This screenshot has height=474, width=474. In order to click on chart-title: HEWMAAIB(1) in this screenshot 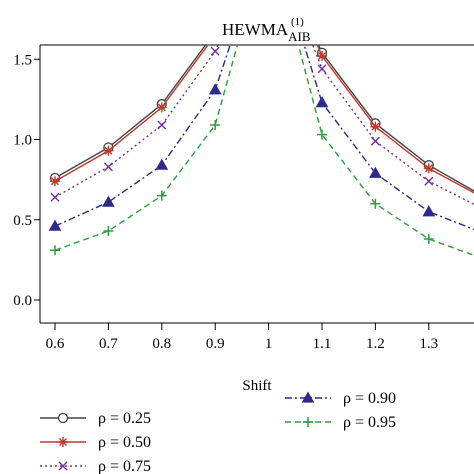, I will do `click(266, 30)`.